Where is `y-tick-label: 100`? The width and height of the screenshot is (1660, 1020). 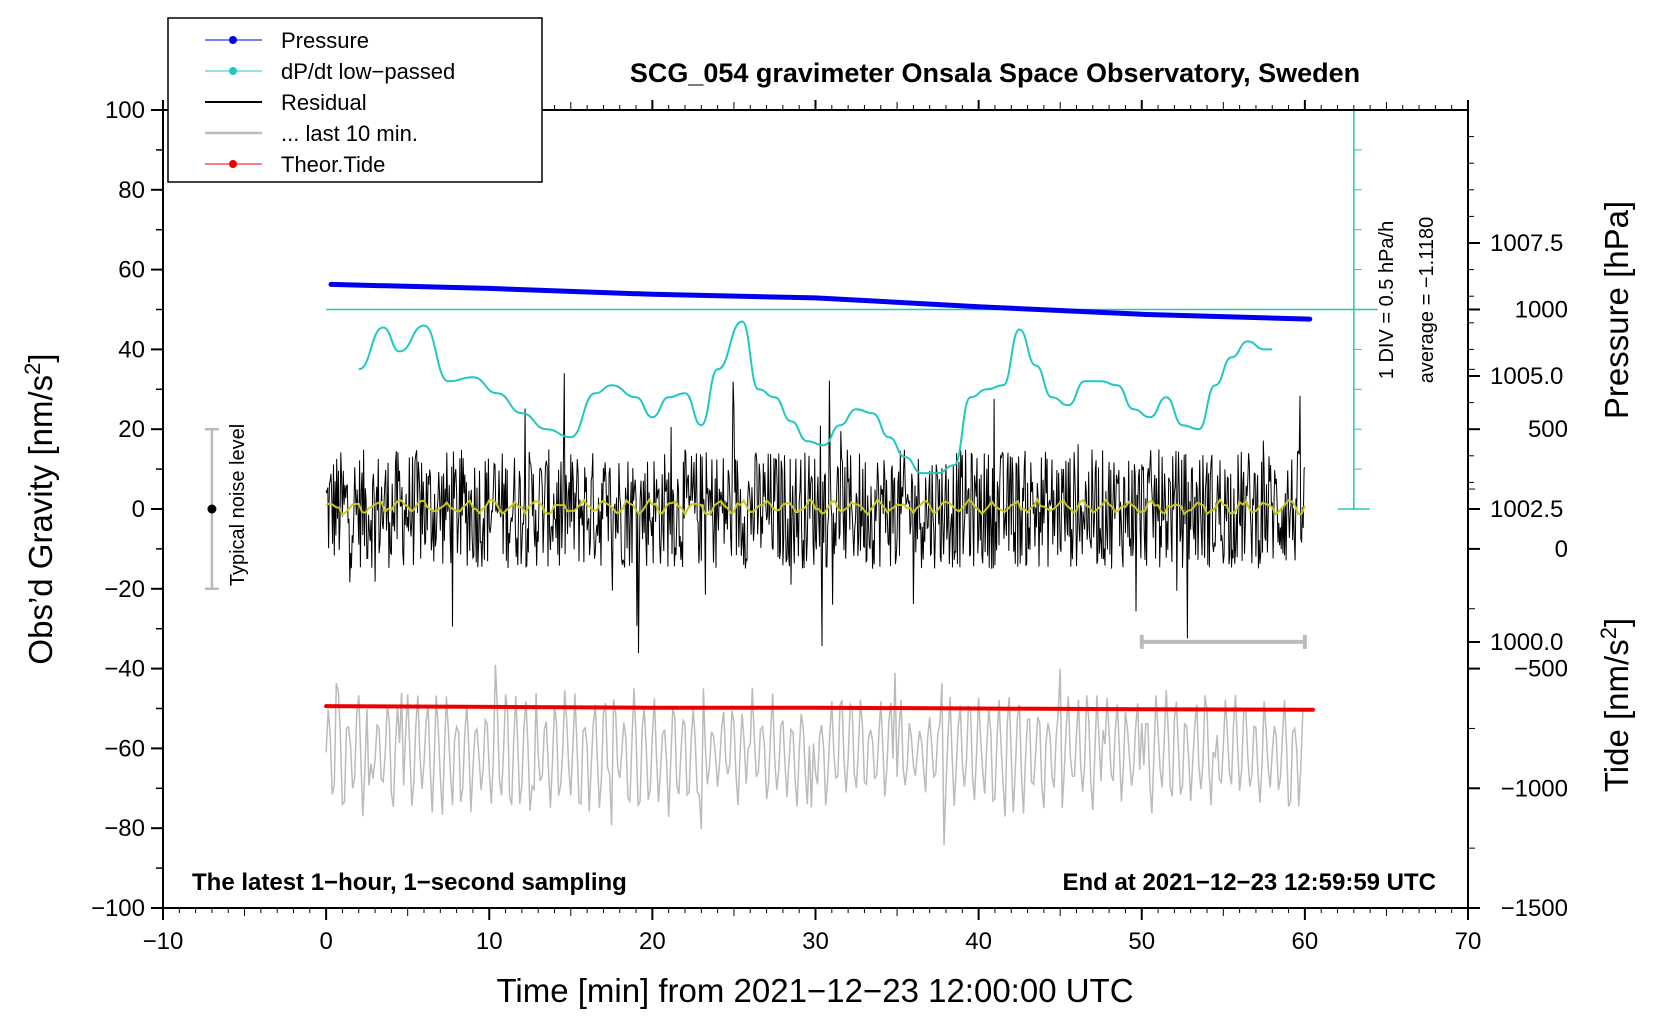
y-tick-label: 100 is located at coordinates (125, 110).